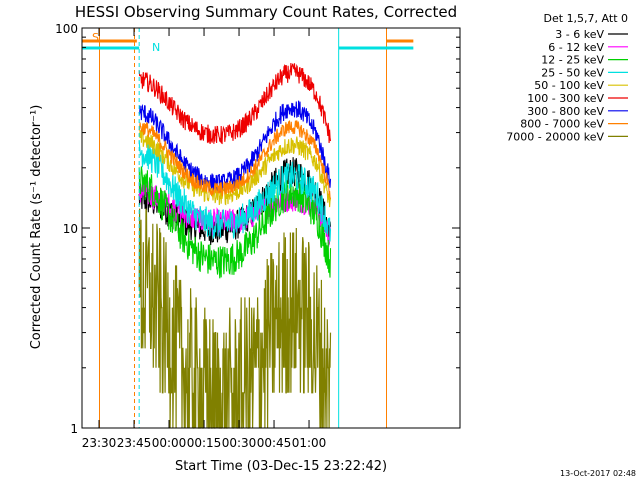 The image size is (640, 480). I want to click on legend-entry-label: 100 - 300 keV, so click(565, 98).